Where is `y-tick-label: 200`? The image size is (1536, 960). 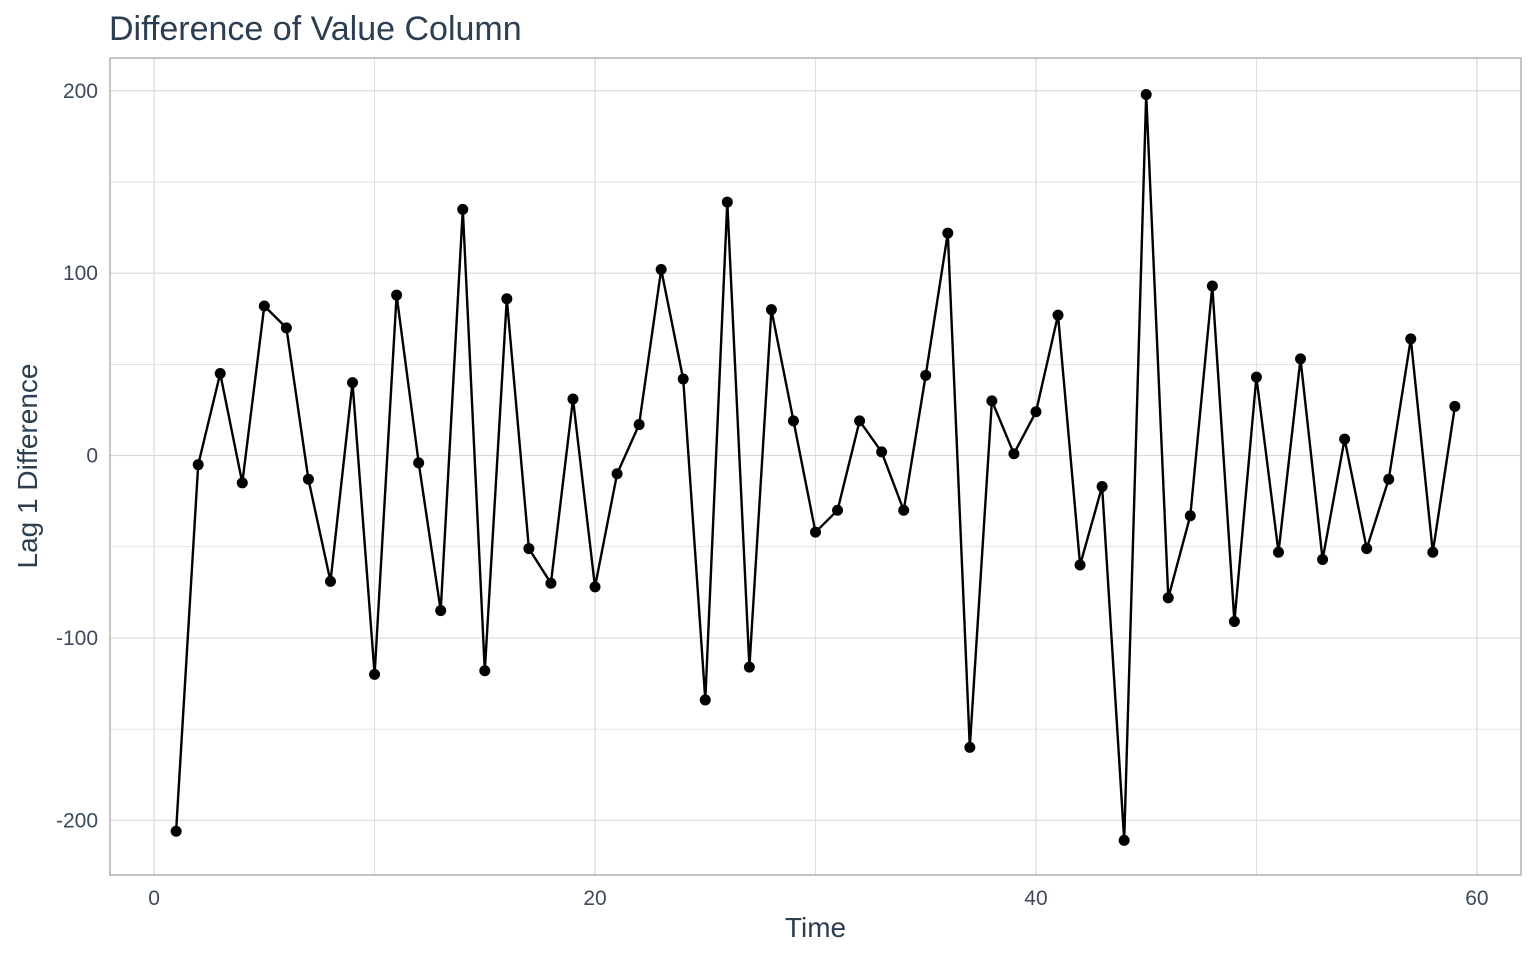 y-tick-label: 200 is located at coordinates (80, 91).